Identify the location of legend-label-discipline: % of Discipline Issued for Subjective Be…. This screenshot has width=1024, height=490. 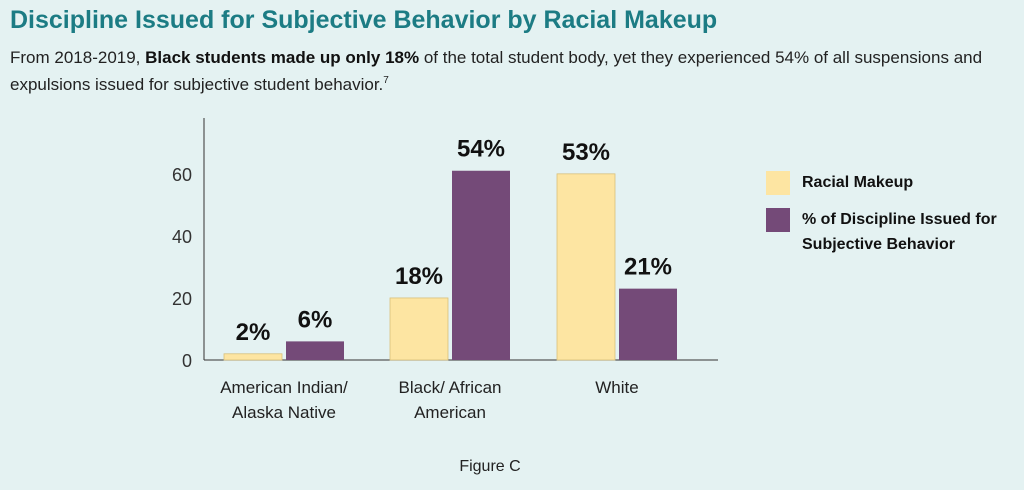
(899, 232).